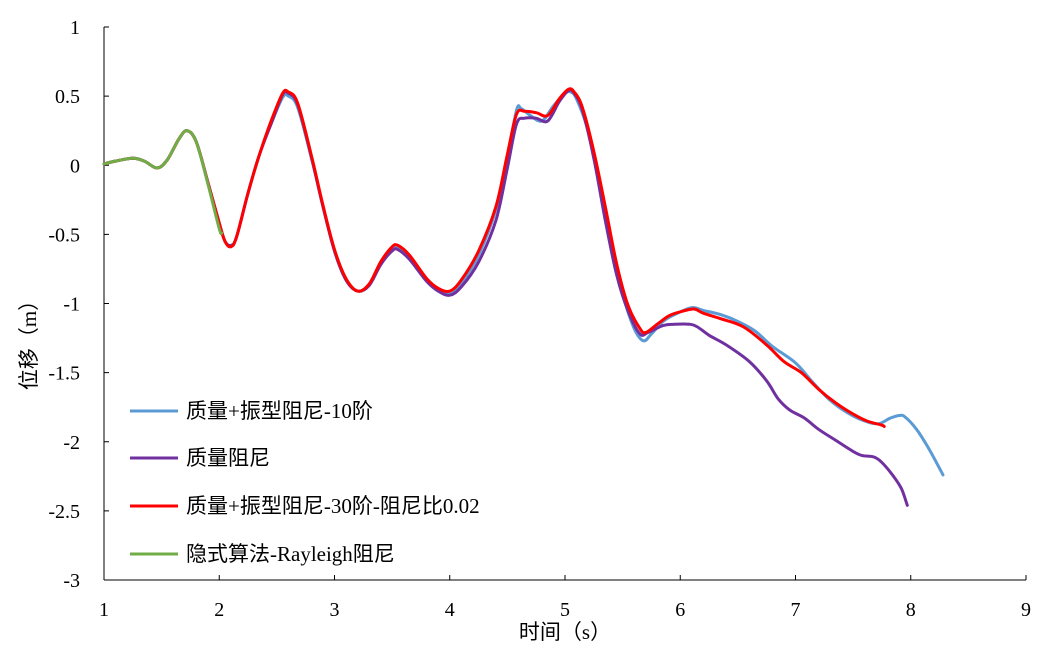  Describe the element at coordinates (163, 182) in the screenshot. I see `series-line-implicit-rayleigh` at that location.